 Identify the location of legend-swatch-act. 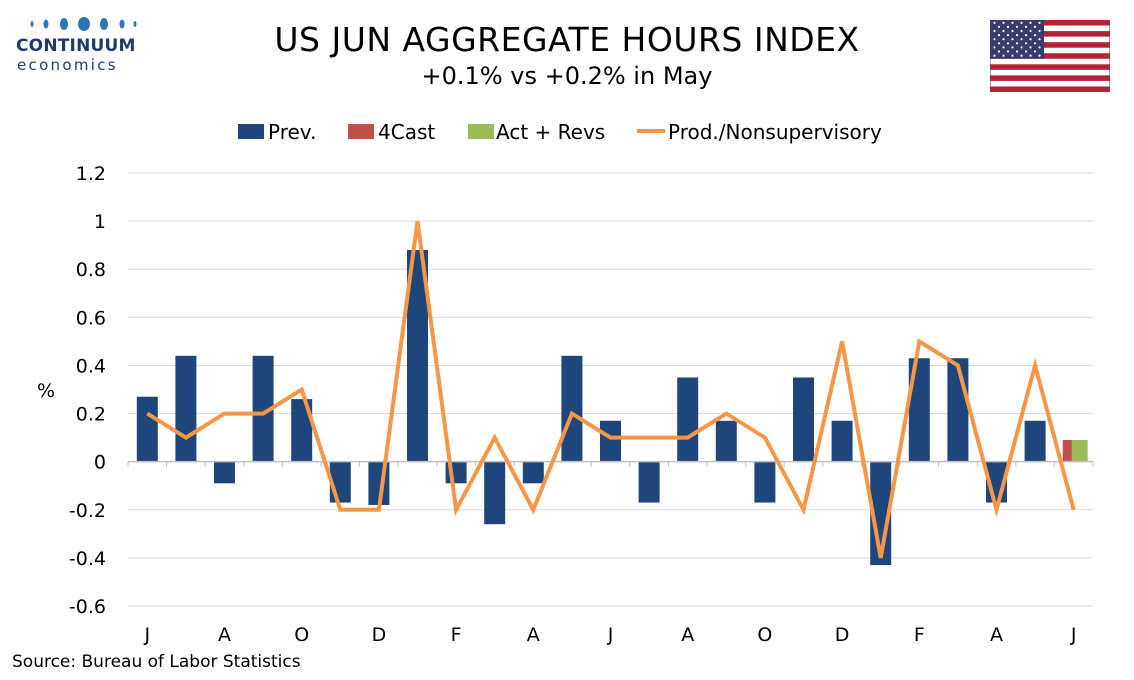
(481, 131).